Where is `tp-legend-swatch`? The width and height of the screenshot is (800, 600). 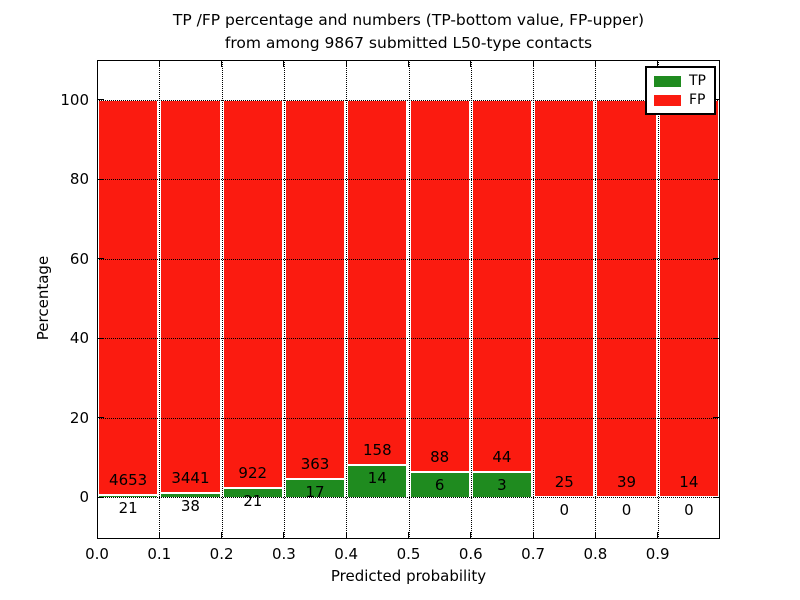 tp-legend-swatch is located at coordinates (667, 81).